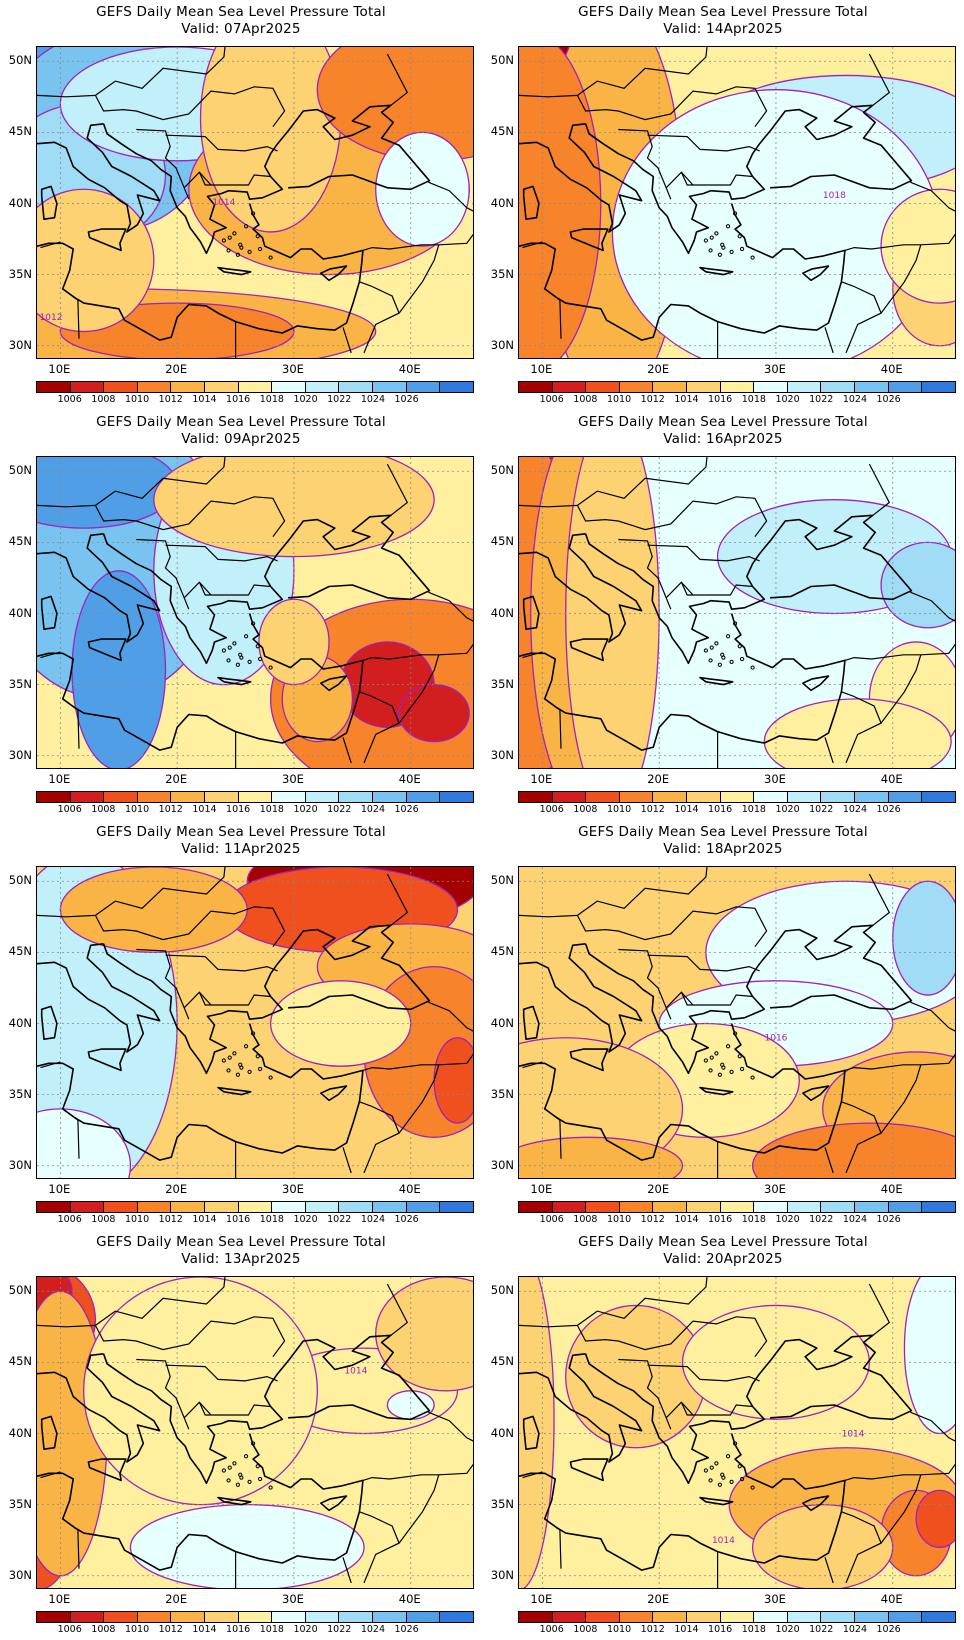  Describe the element at coordinates (723, 439) in the screenshot. I see `panel-valid-date: Valid: 16Apr2025` at that location.